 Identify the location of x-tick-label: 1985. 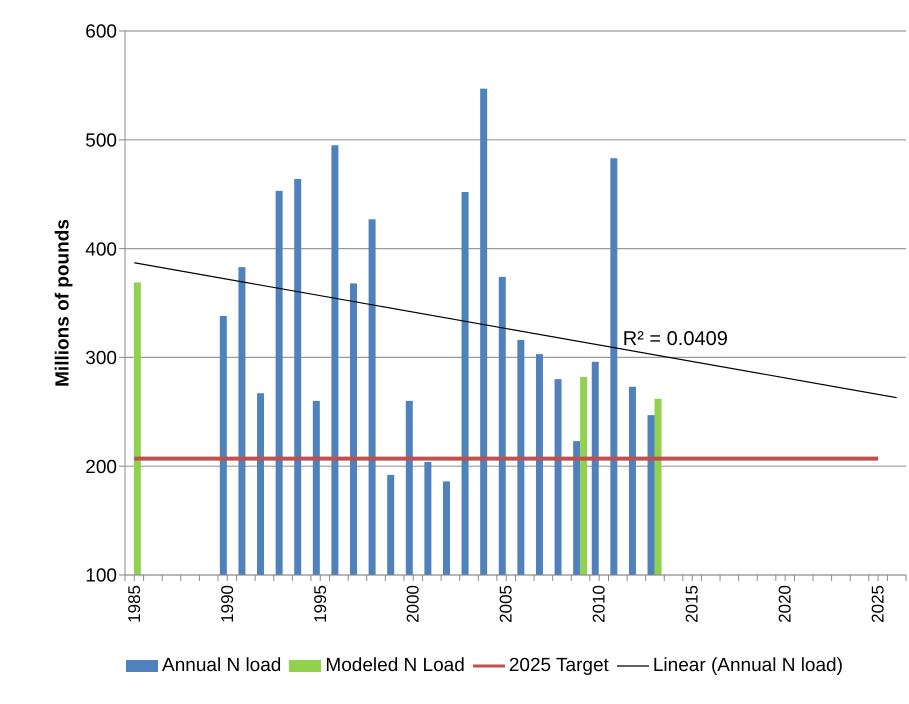
(134, 604).